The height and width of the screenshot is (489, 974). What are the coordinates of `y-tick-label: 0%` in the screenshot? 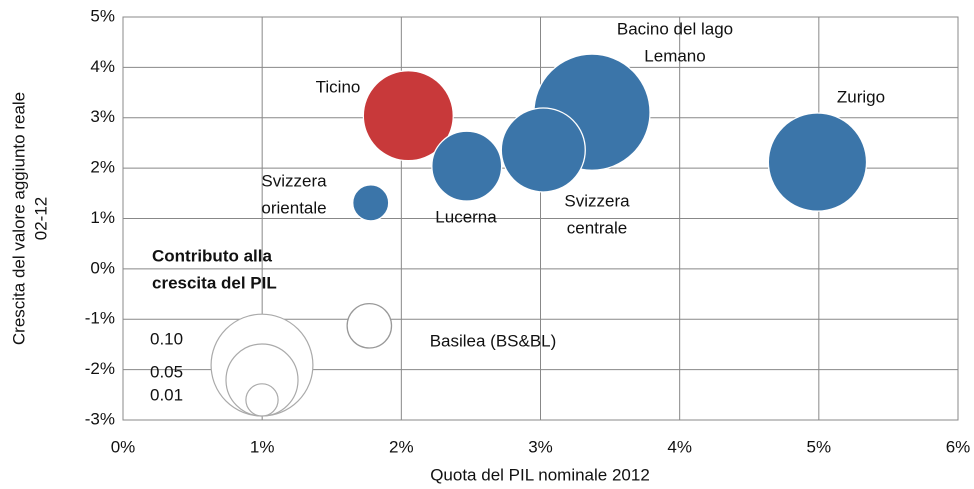 It's located at (102, 267).